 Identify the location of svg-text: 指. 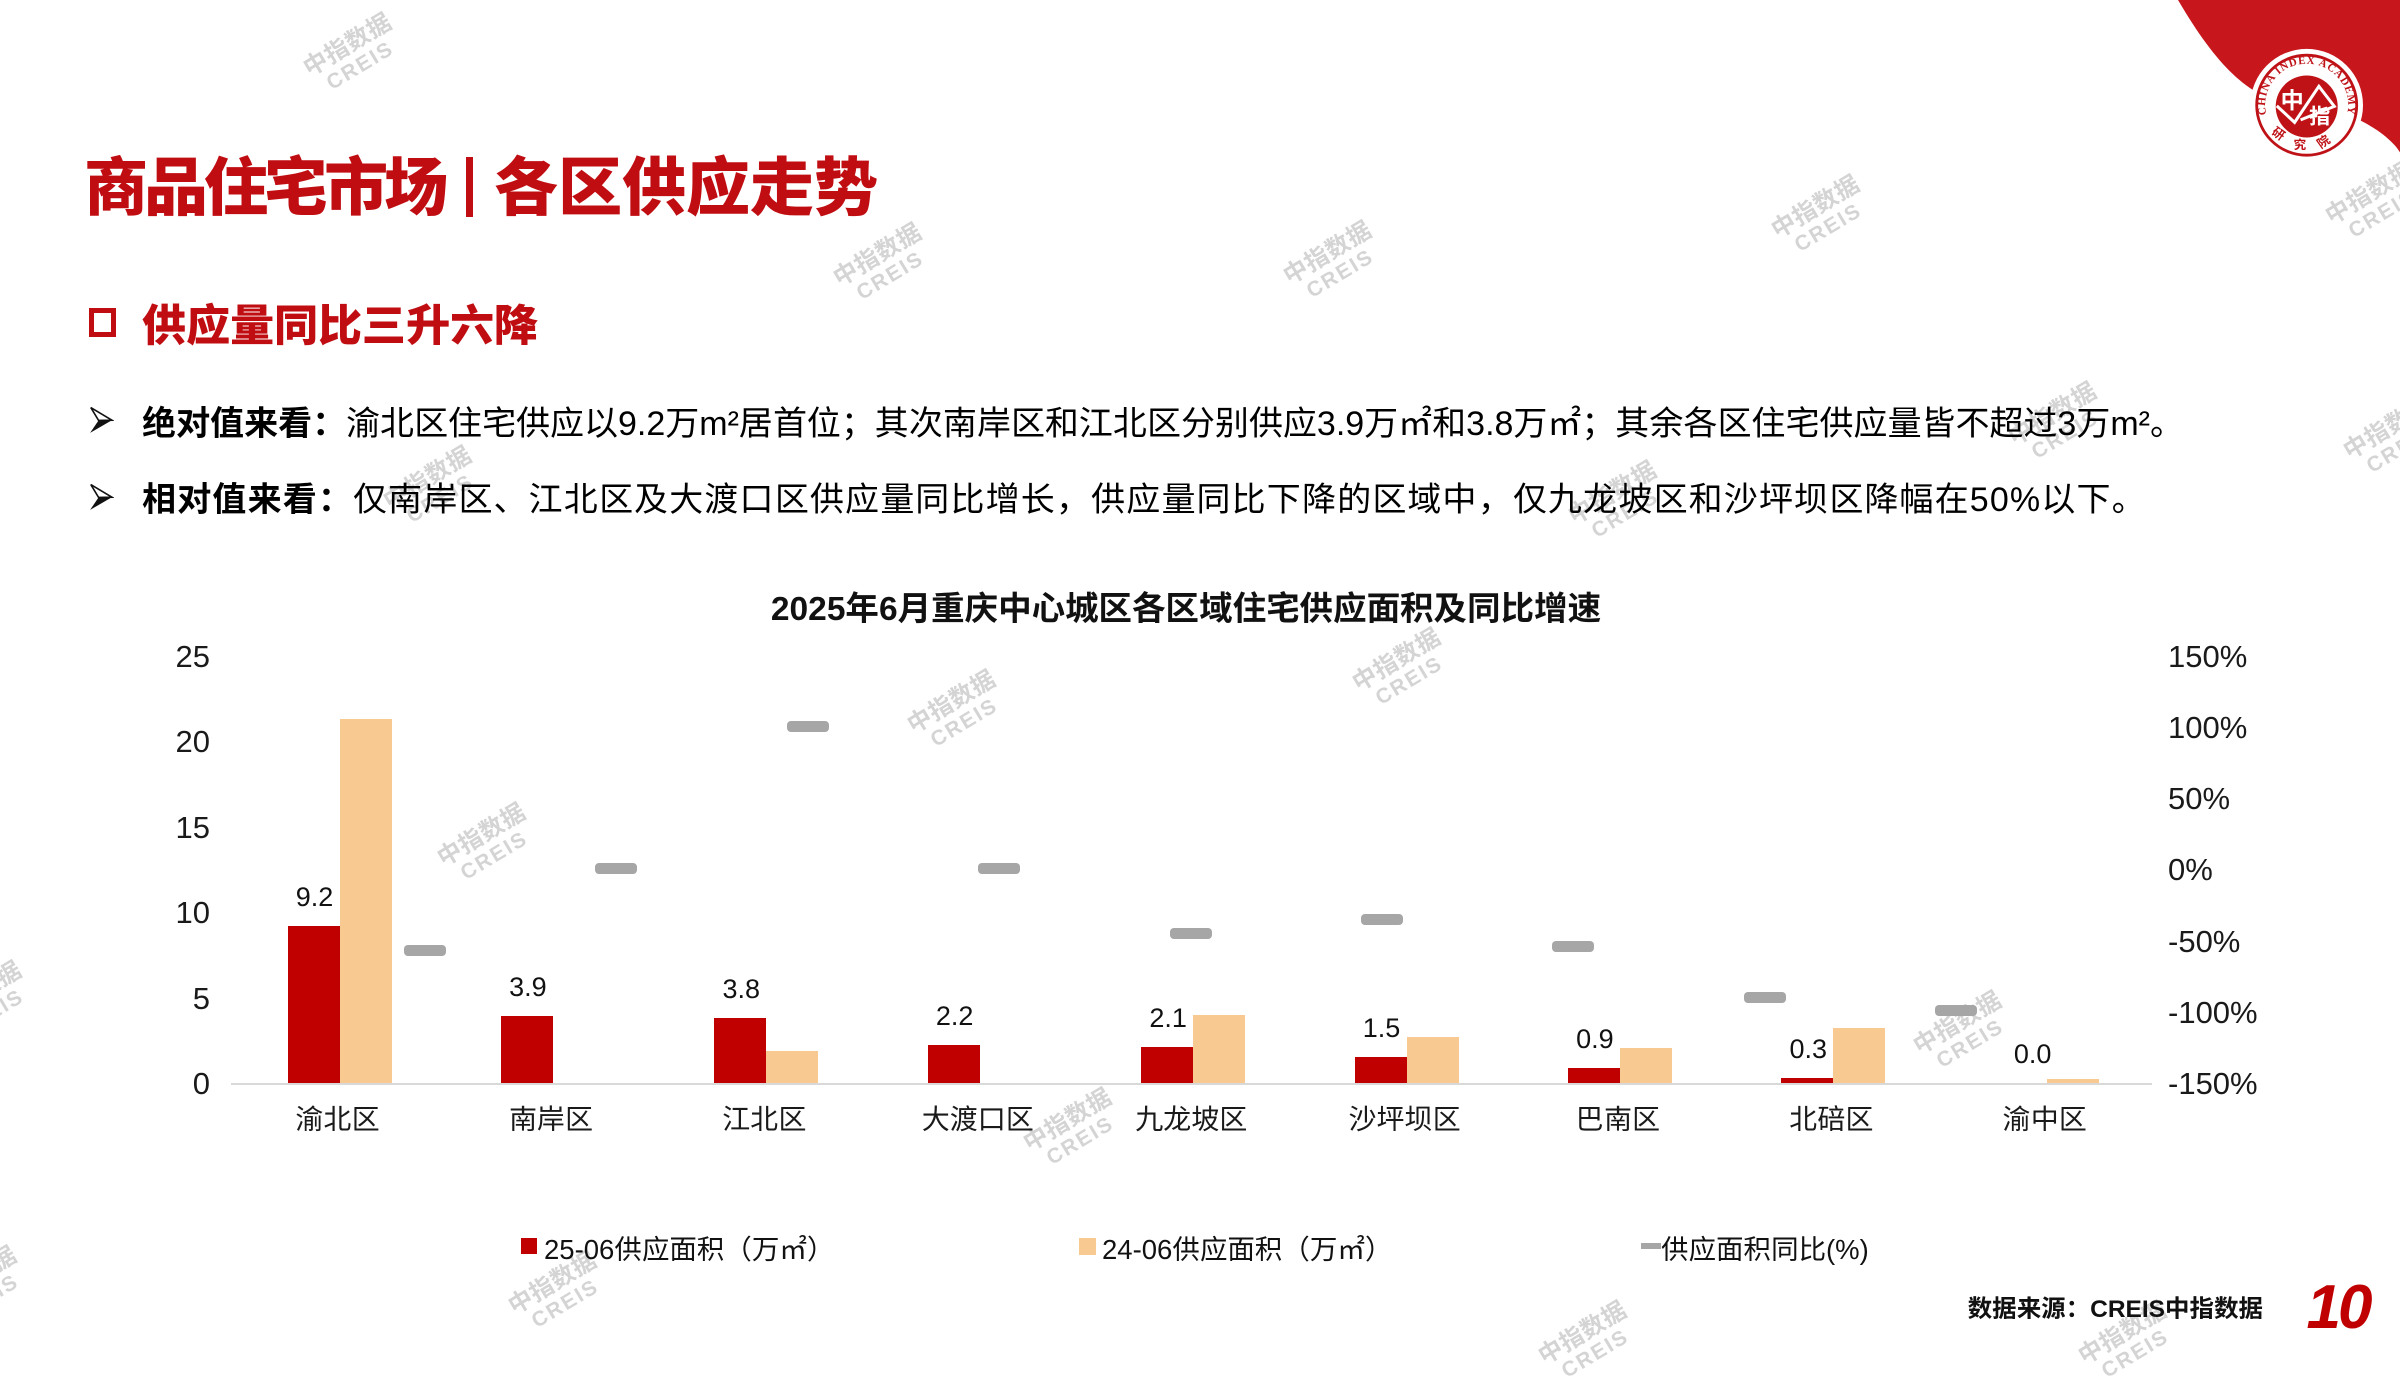
(2319, 115).